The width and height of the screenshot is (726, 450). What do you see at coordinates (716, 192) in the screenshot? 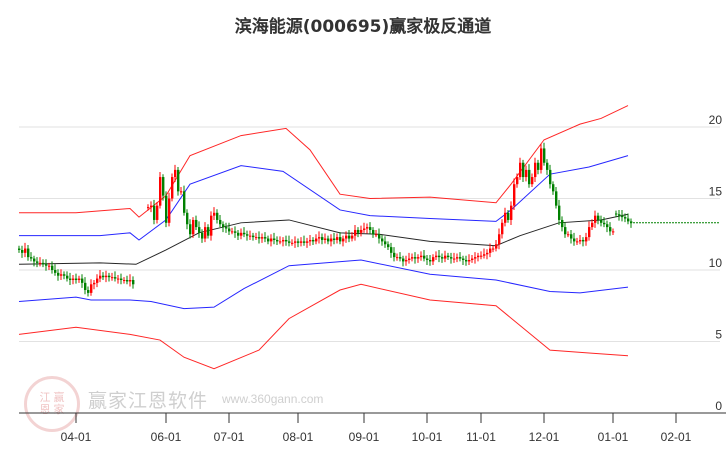
I see `y-tick-label: 15` at bounding box center [716, 192].